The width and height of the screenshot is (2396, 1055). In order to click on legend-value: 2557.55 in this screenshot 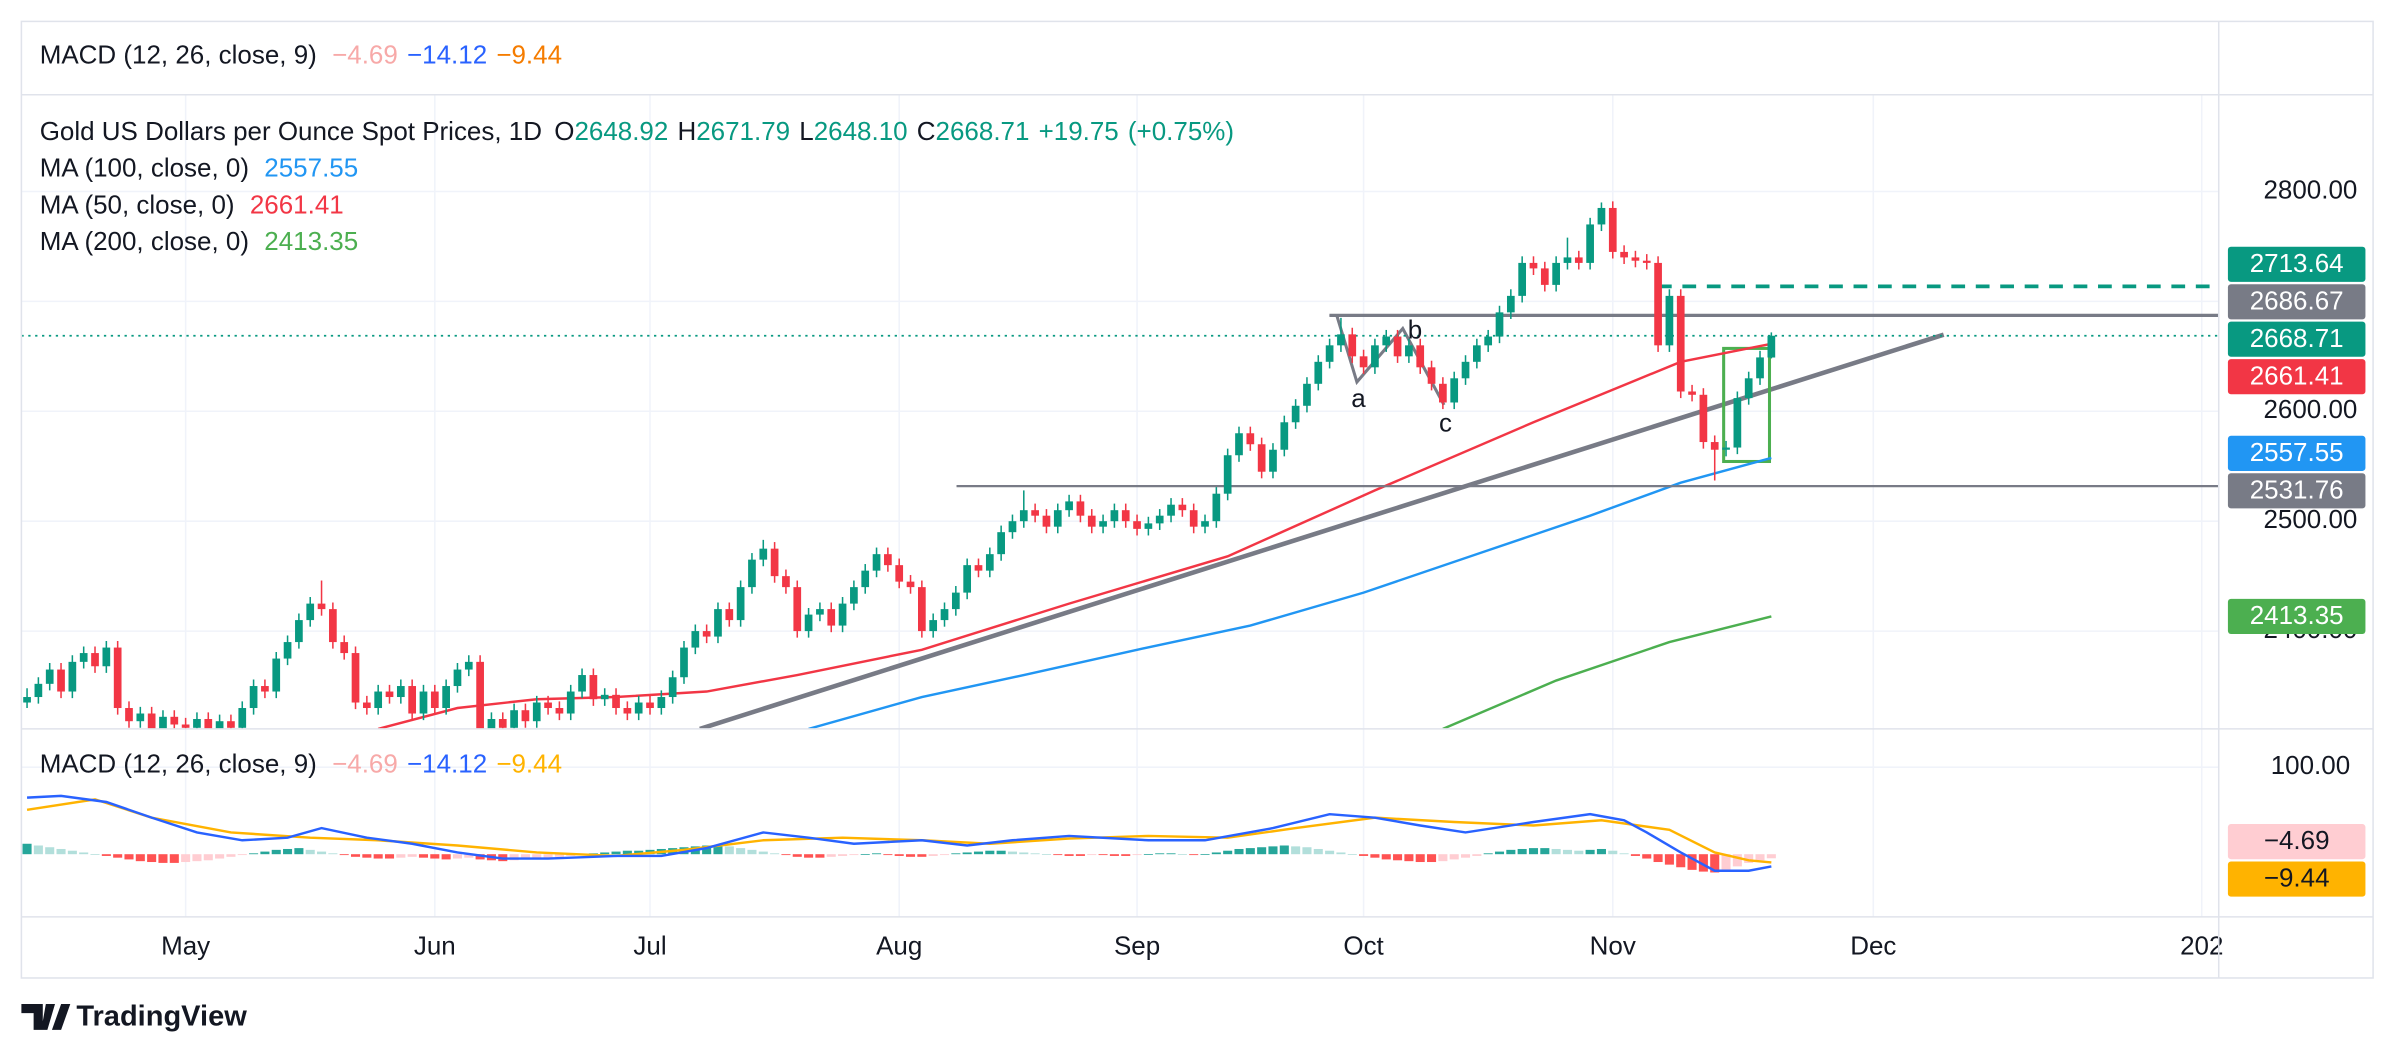, I will do `click(311, 167)`.